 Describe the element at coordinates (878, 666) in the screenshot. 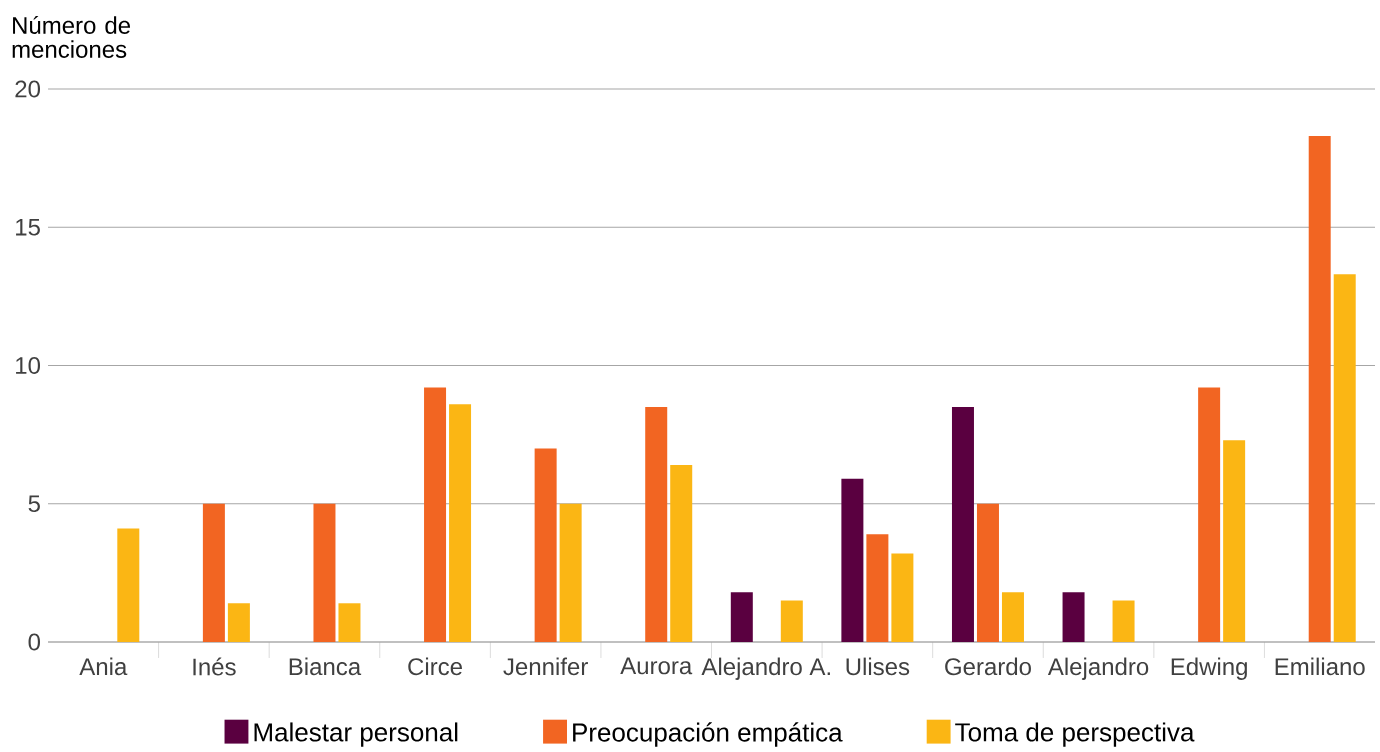

I see `x-tick-label: Ulises` at that location.